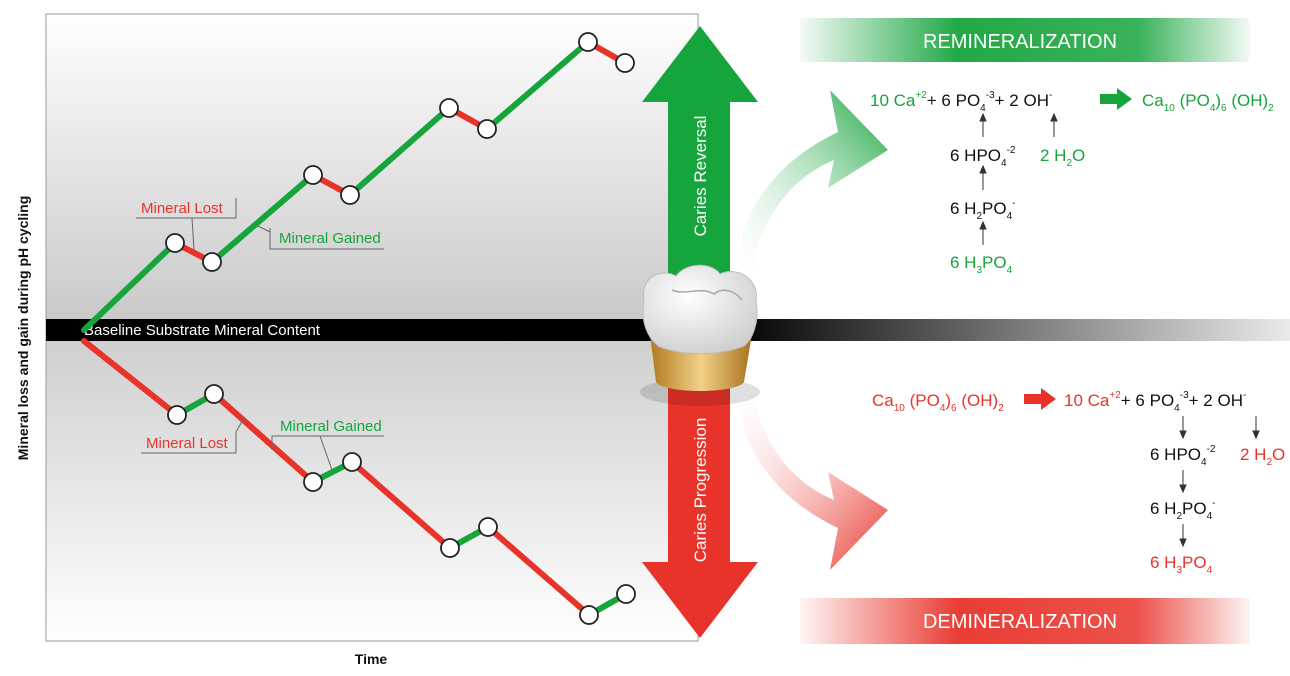 The width and height of the screenshot is (1290, 676). Describe the element at coordinates (961, 102) in the screenshot. I see `remin-equation: 10 Ca+2+ 6 PO4-3+ 2 OH-` at that location.